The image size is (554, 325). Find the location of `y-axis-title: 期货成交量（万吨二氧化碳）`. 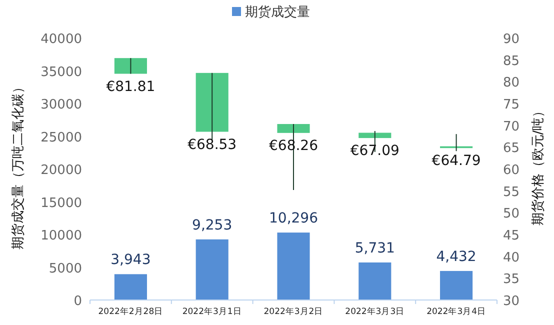

y-axis-title: 期货成交量（万吨二氧化碳） is located at coordinates (18, 165).